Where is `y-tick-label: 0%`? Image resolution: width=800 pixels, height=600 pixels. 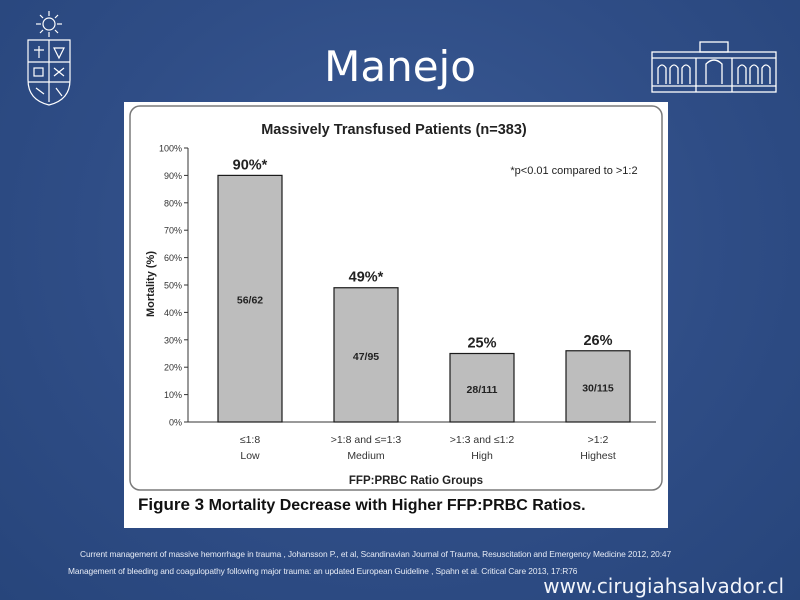
y-tick-label: 0% is located at coordinates (175, 423).